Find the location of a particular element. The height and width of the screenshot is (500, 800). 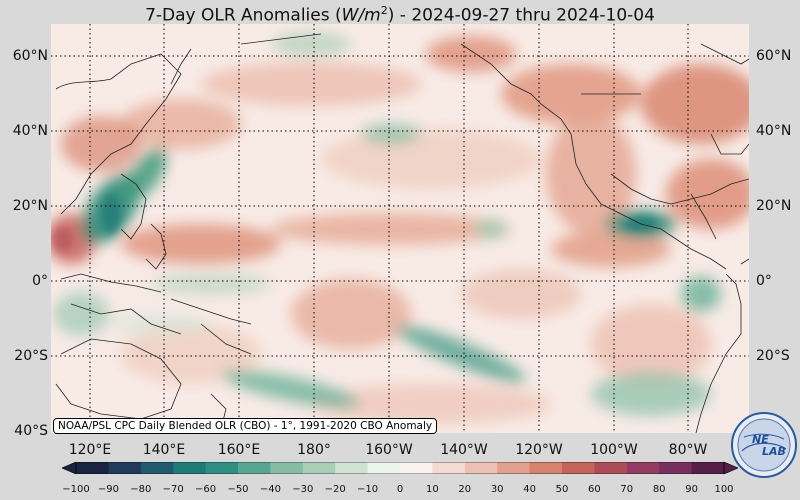

lat-label-left: 60°N is located at coordinates (30, 56).